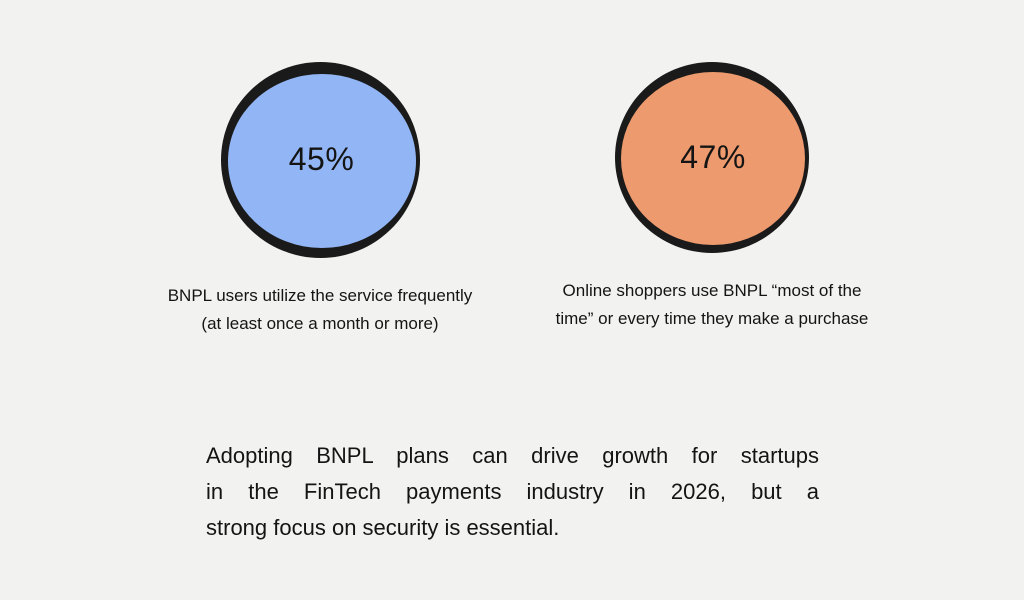  What do you see at coordinates (406, 323) in the screenshot?
I see `stat-caption-1-line-3: or more)` at bounding box center [406, 323].